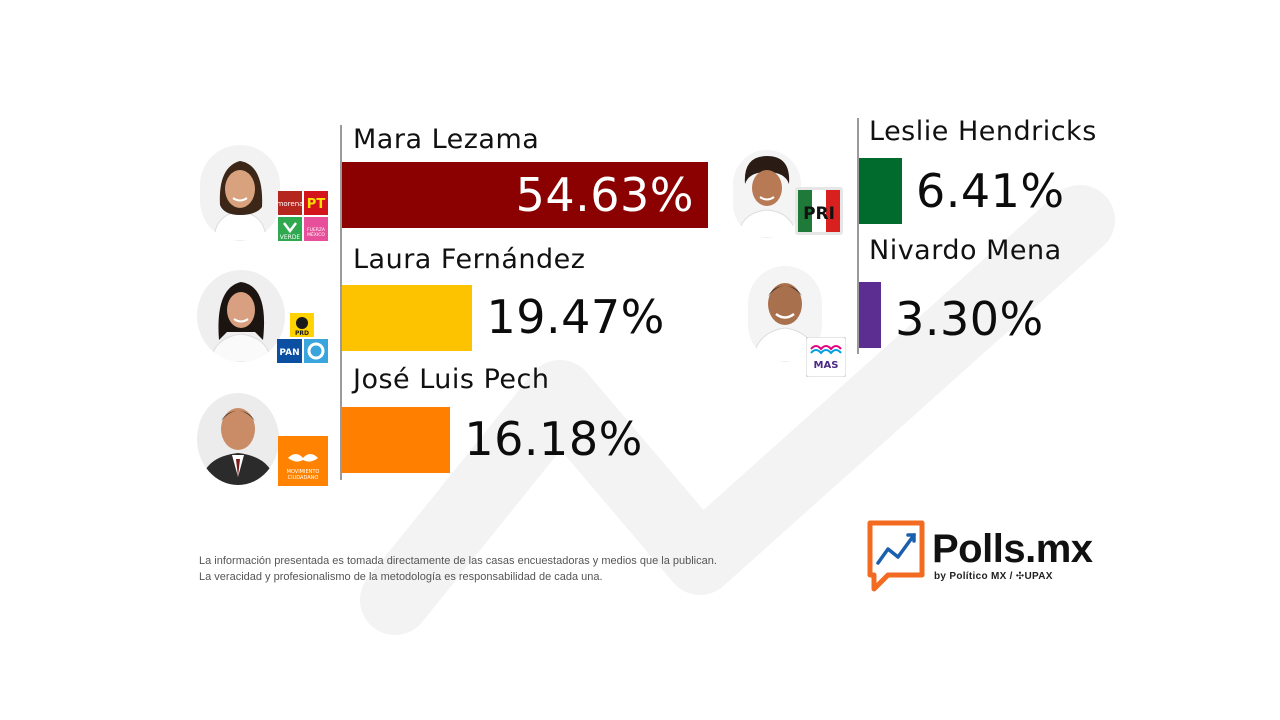  Describe the element at coordinates (303, 478) in the screenshot. I see `svg-text: CIUDADANO` at that location.